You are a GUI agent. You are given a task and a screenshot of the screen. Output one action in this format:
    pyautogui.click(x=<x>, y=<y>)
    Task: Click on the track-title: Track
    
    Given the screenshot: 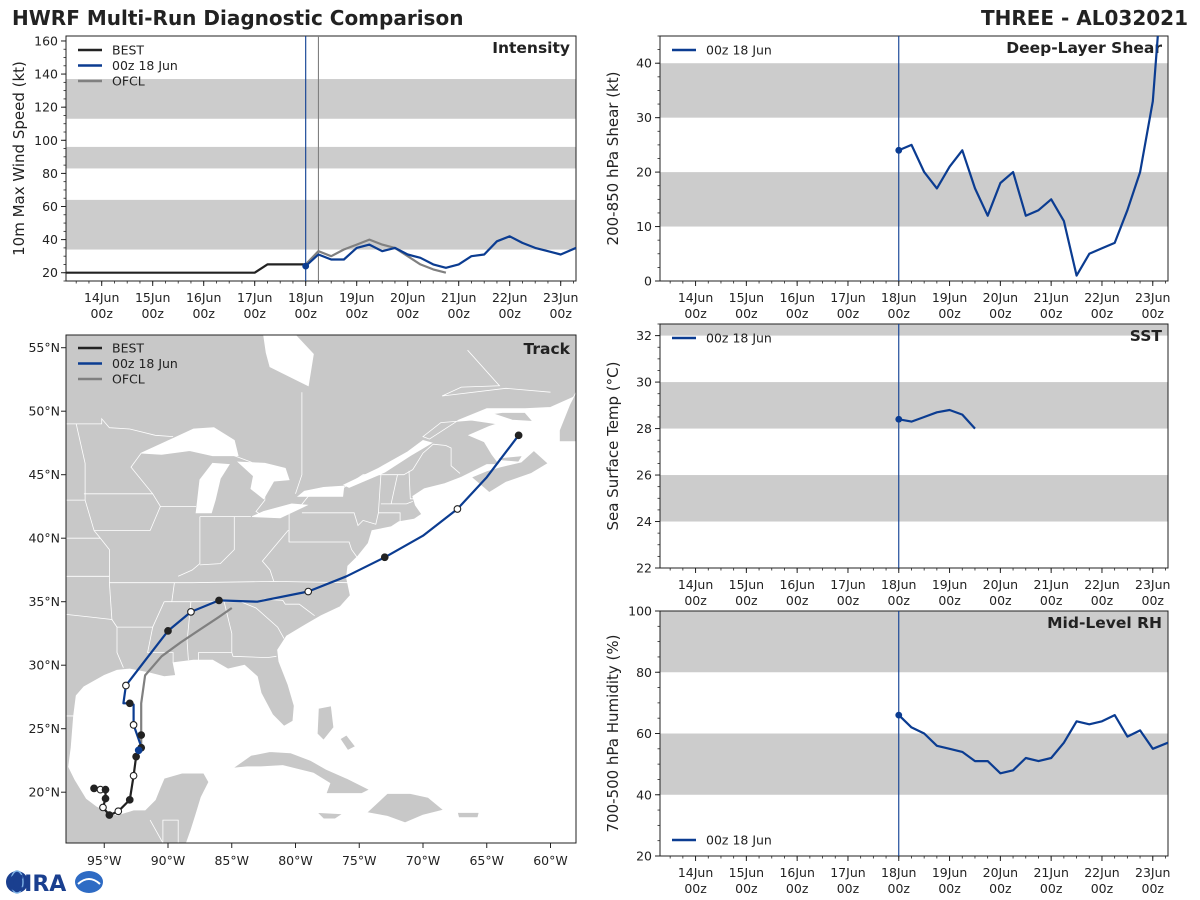 What is the action you would take?
    pyautogui.click(x=547, y=349)
    